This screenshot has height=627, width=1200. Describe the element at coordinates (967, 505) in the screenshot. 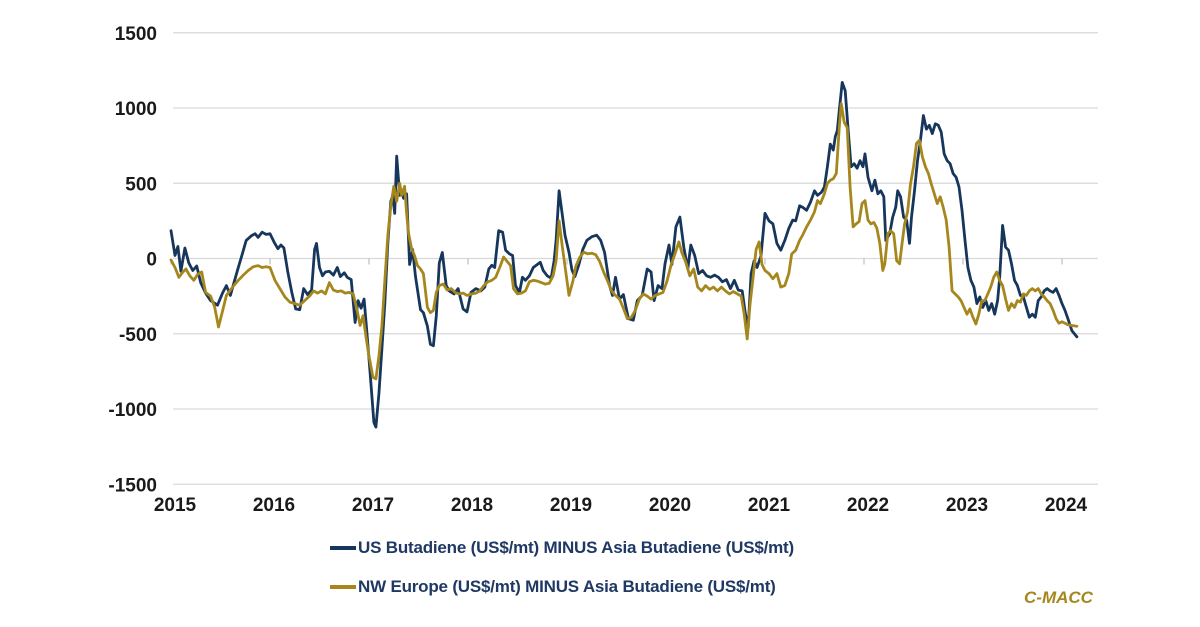

I see `x-tick-label: 2023` at that location.